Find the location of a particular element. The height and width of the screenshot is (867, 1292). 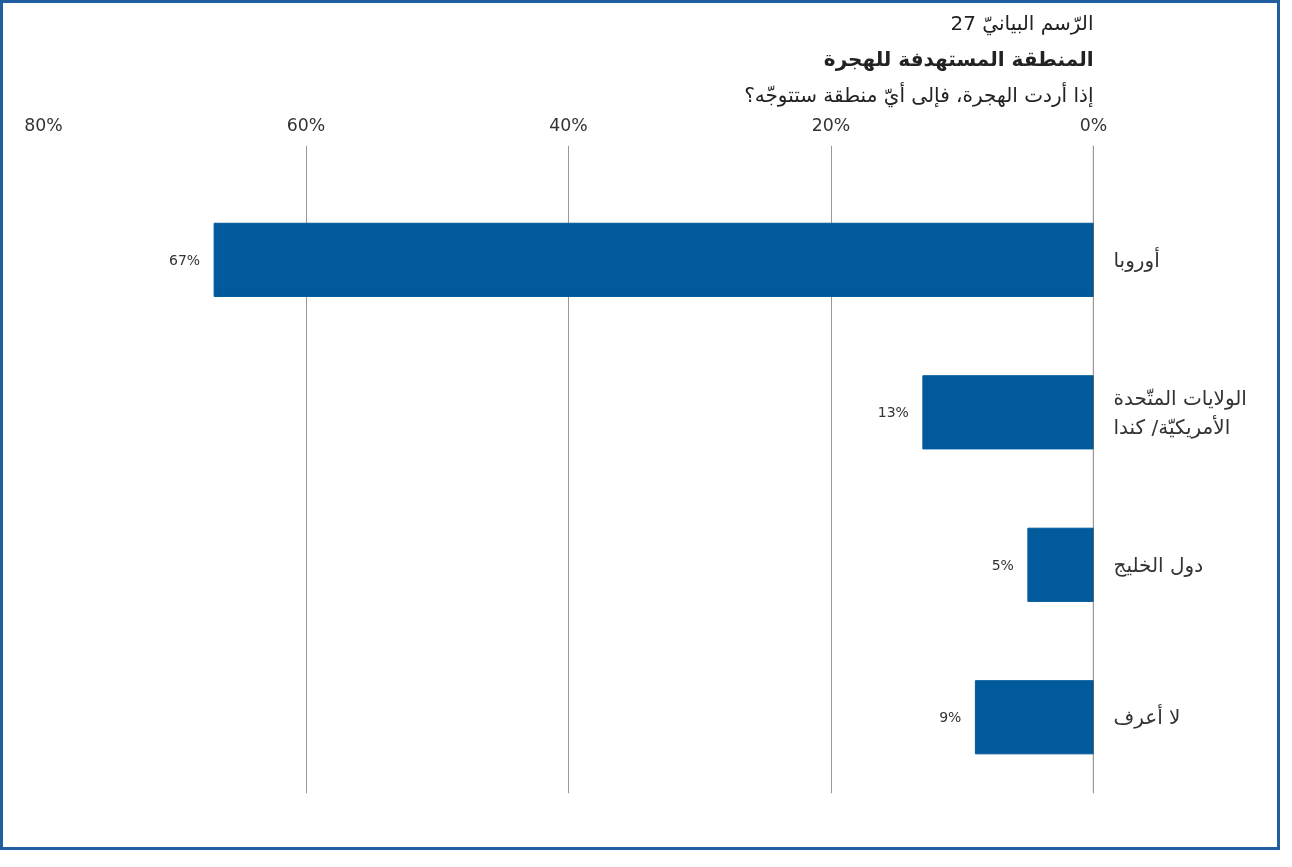

text: إذا أردت الهجرة، فإلى أيّ منطقة ستتوجّه؟ is located at coordinates (919, 94).